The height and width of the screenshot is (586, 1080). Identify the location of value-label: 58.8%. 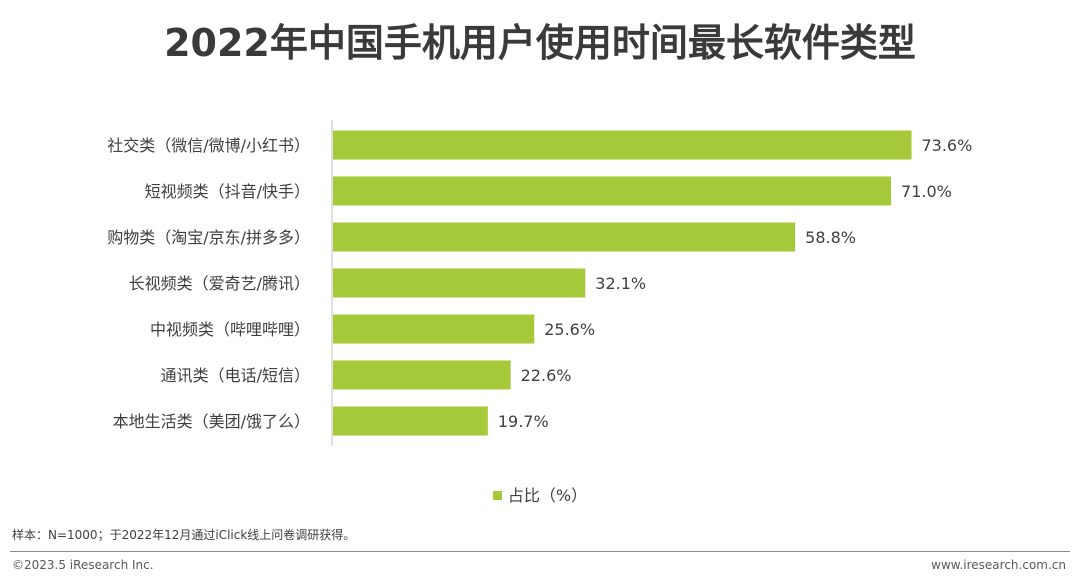
(830, 237).